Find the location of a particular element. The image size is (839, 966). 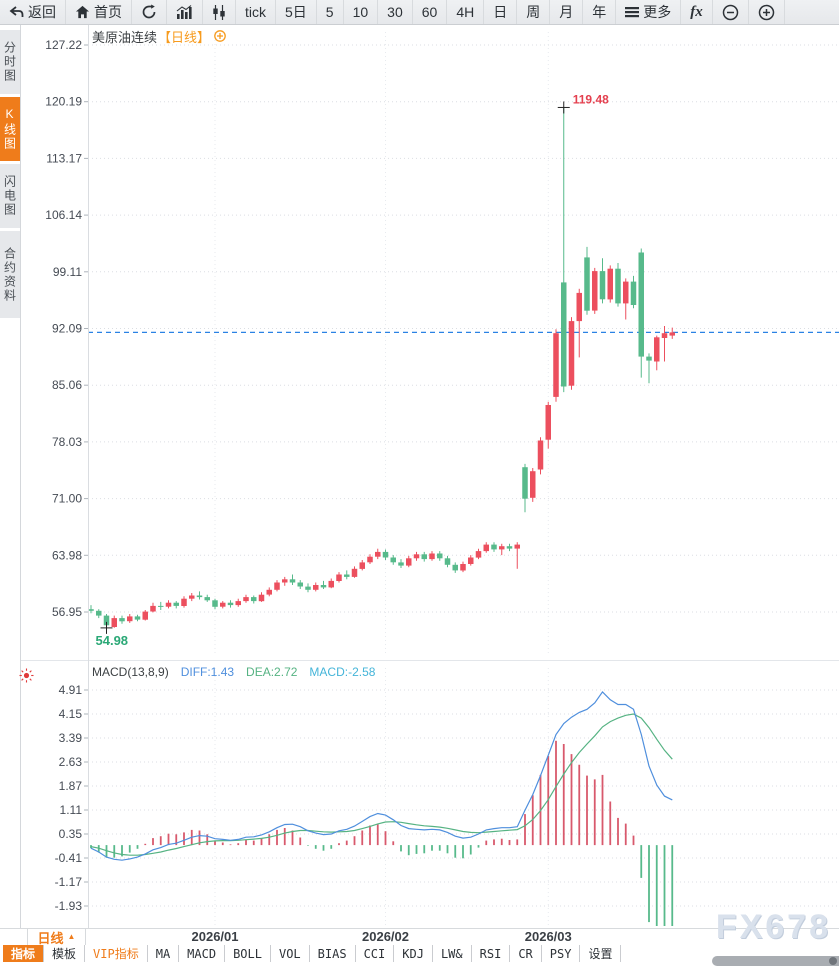

tab-vol: VOL is located at coordinates (290, 953).